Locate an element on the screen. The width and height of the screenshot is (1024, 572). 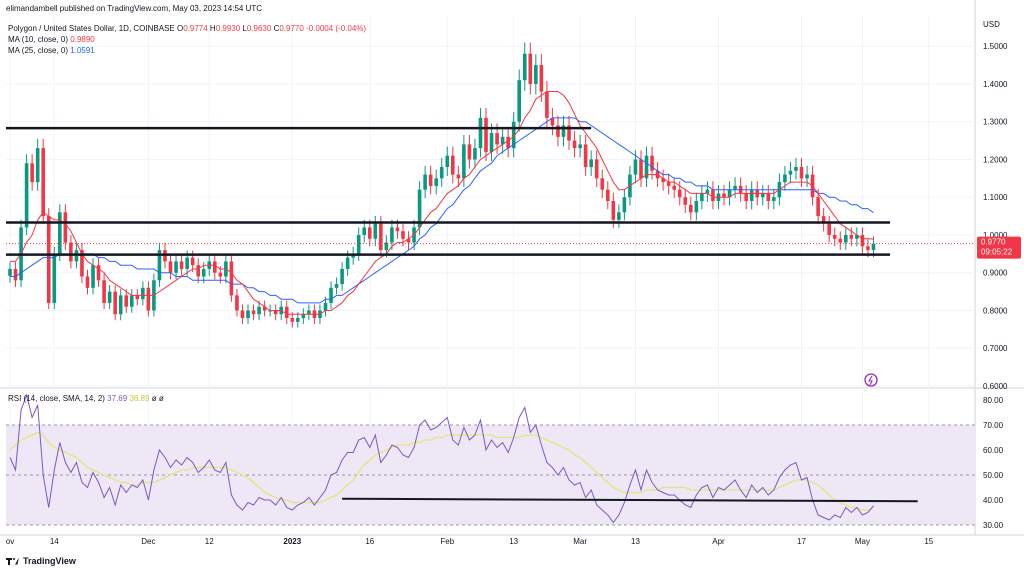
change-value: -0.0004 (-0.04%) is located at coordinates (336, 28).